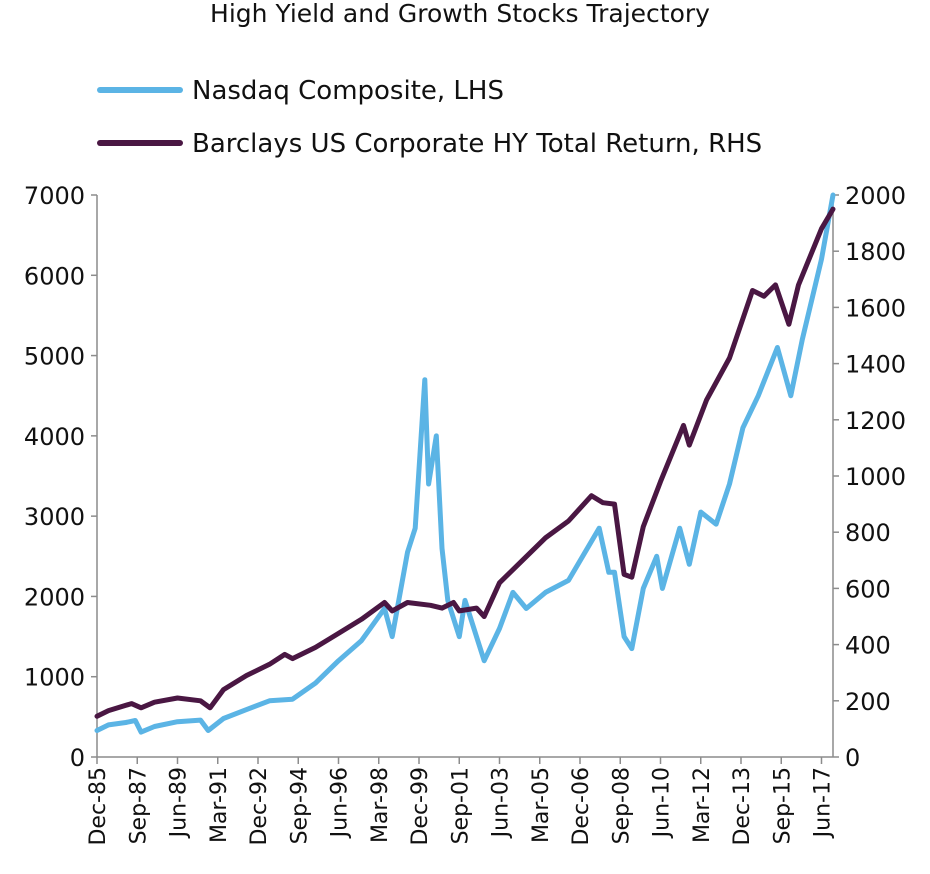 The width and height of the screenshot is (930, 874). What do you see at coordinates (299, 805) in the screenshot?
I see `x-tick-label: Sep-94` at bounding box center [299, 805].